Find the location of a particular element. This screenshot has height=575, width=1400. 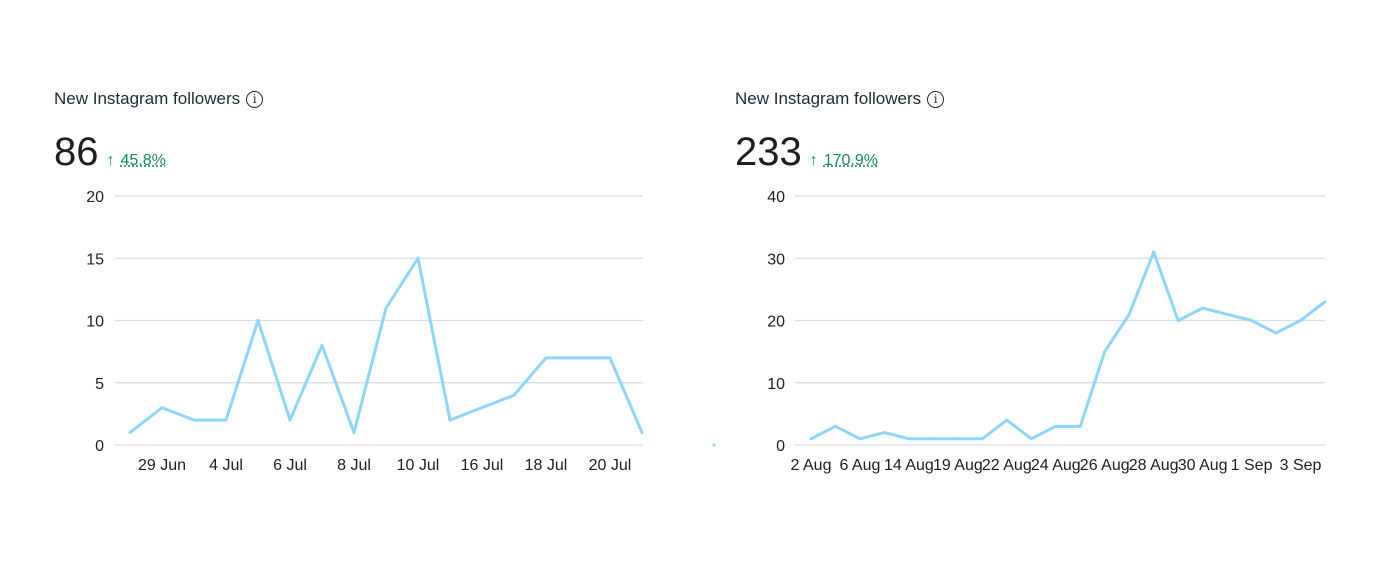

y-tick-label: 30 is located at coordinates (776, 259).